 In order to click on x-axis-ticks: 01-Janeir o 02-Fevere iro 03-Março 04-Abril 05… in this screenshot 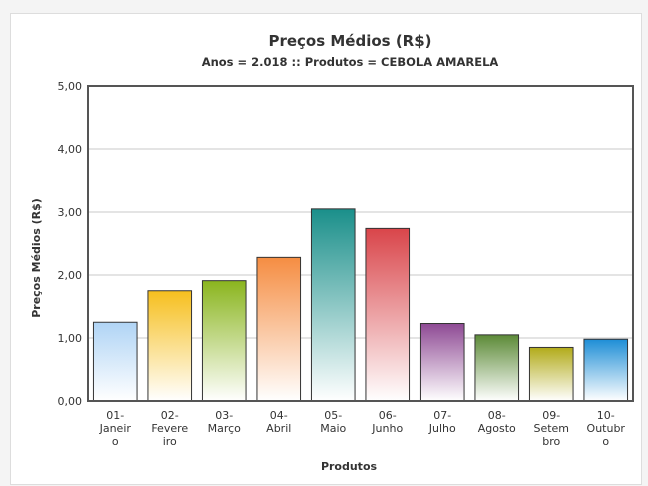, I will do `click(362, 428)`.